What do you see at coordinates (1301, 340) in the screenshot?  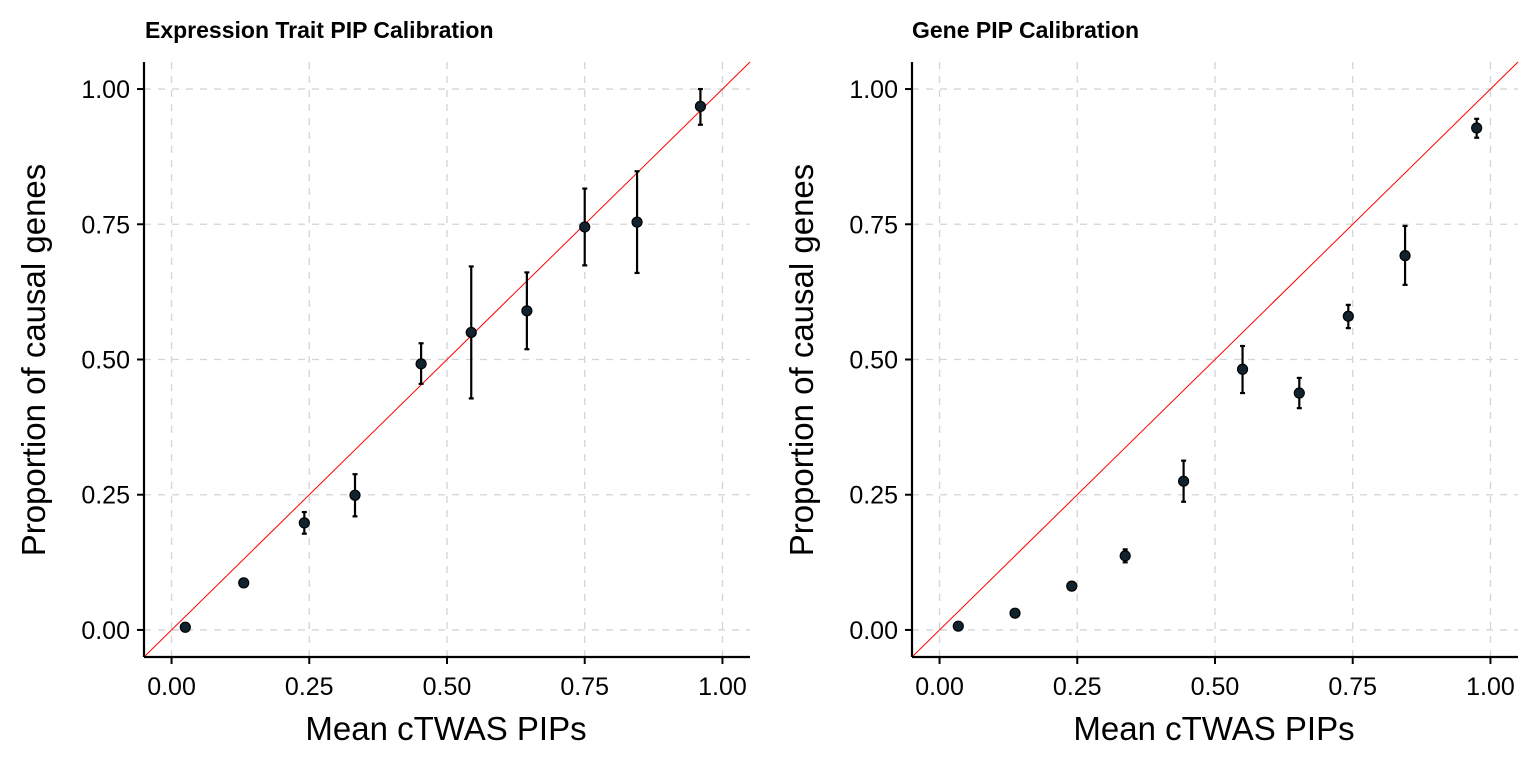 I see `error-bars` at bounding box center [1301, 340].